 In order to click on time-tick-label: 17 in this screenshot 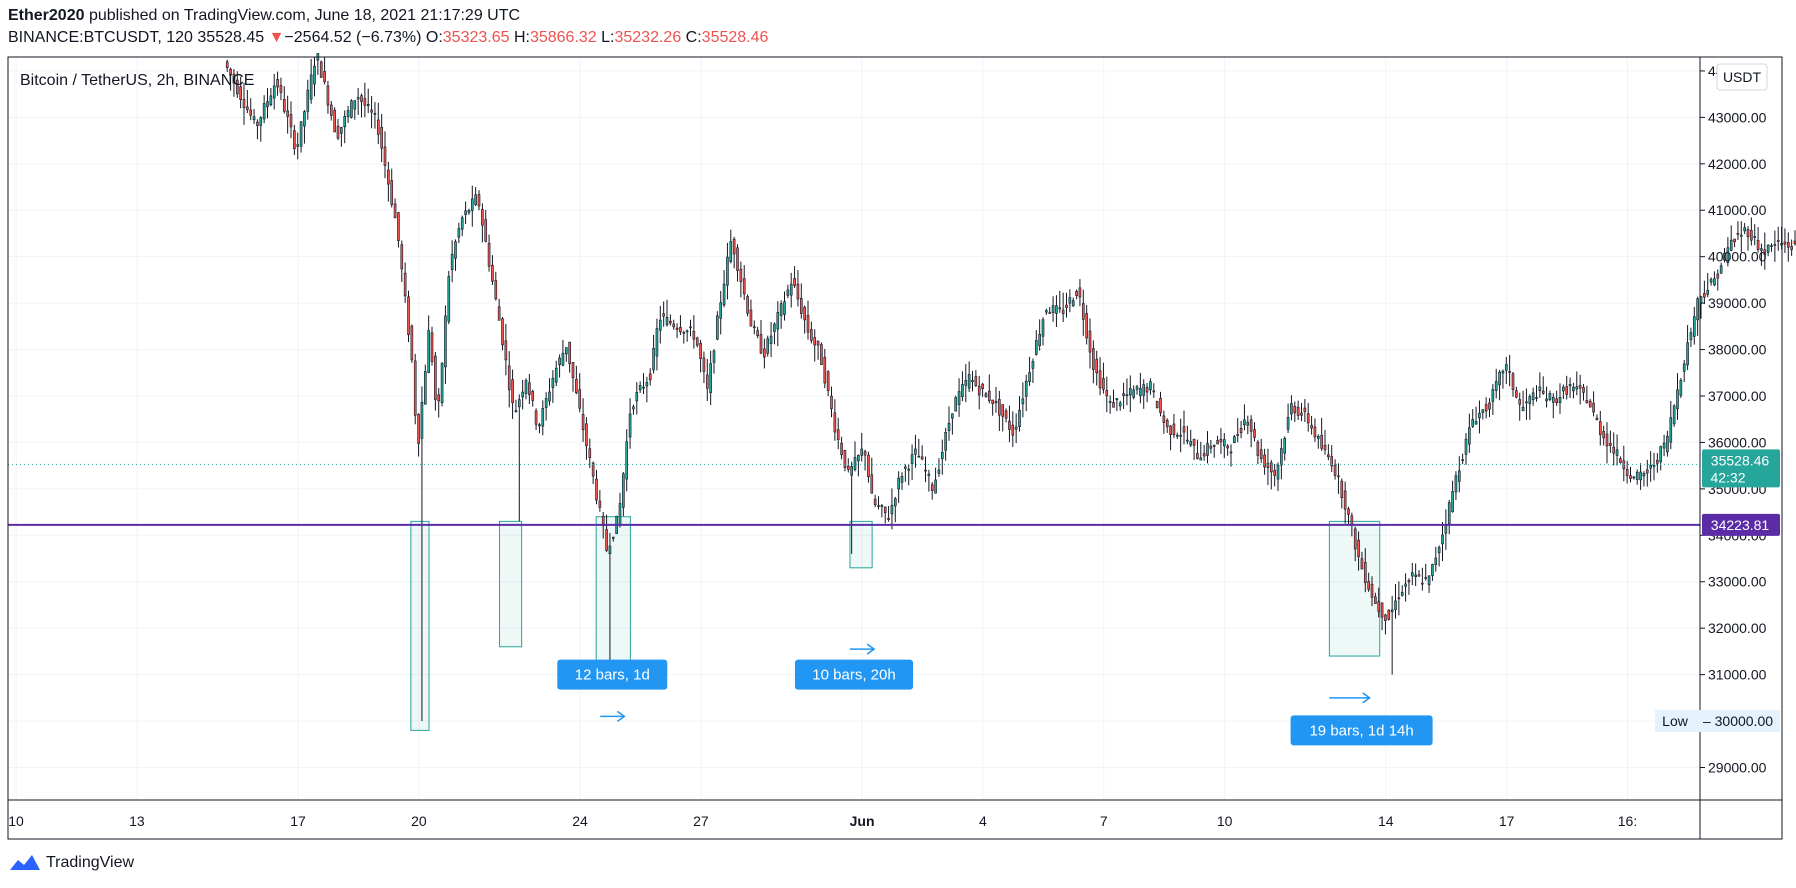, I will do `click(298, 821)`.